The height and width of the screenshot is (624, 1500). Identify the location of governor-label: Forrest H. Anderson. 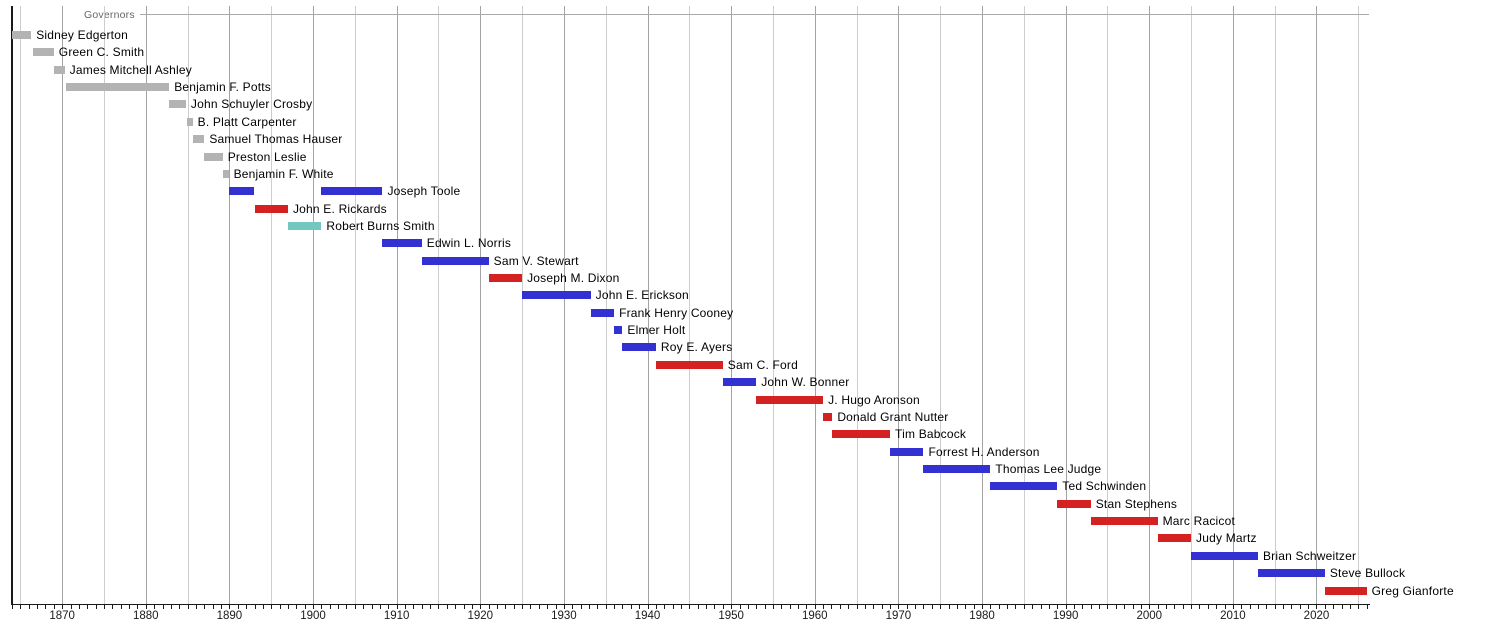
(984, 451).